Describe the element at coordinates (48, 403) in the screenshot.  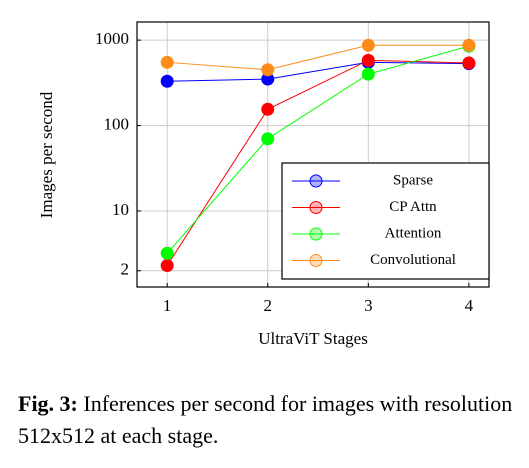
I see `caption-label: Fig. 3:` at that location.